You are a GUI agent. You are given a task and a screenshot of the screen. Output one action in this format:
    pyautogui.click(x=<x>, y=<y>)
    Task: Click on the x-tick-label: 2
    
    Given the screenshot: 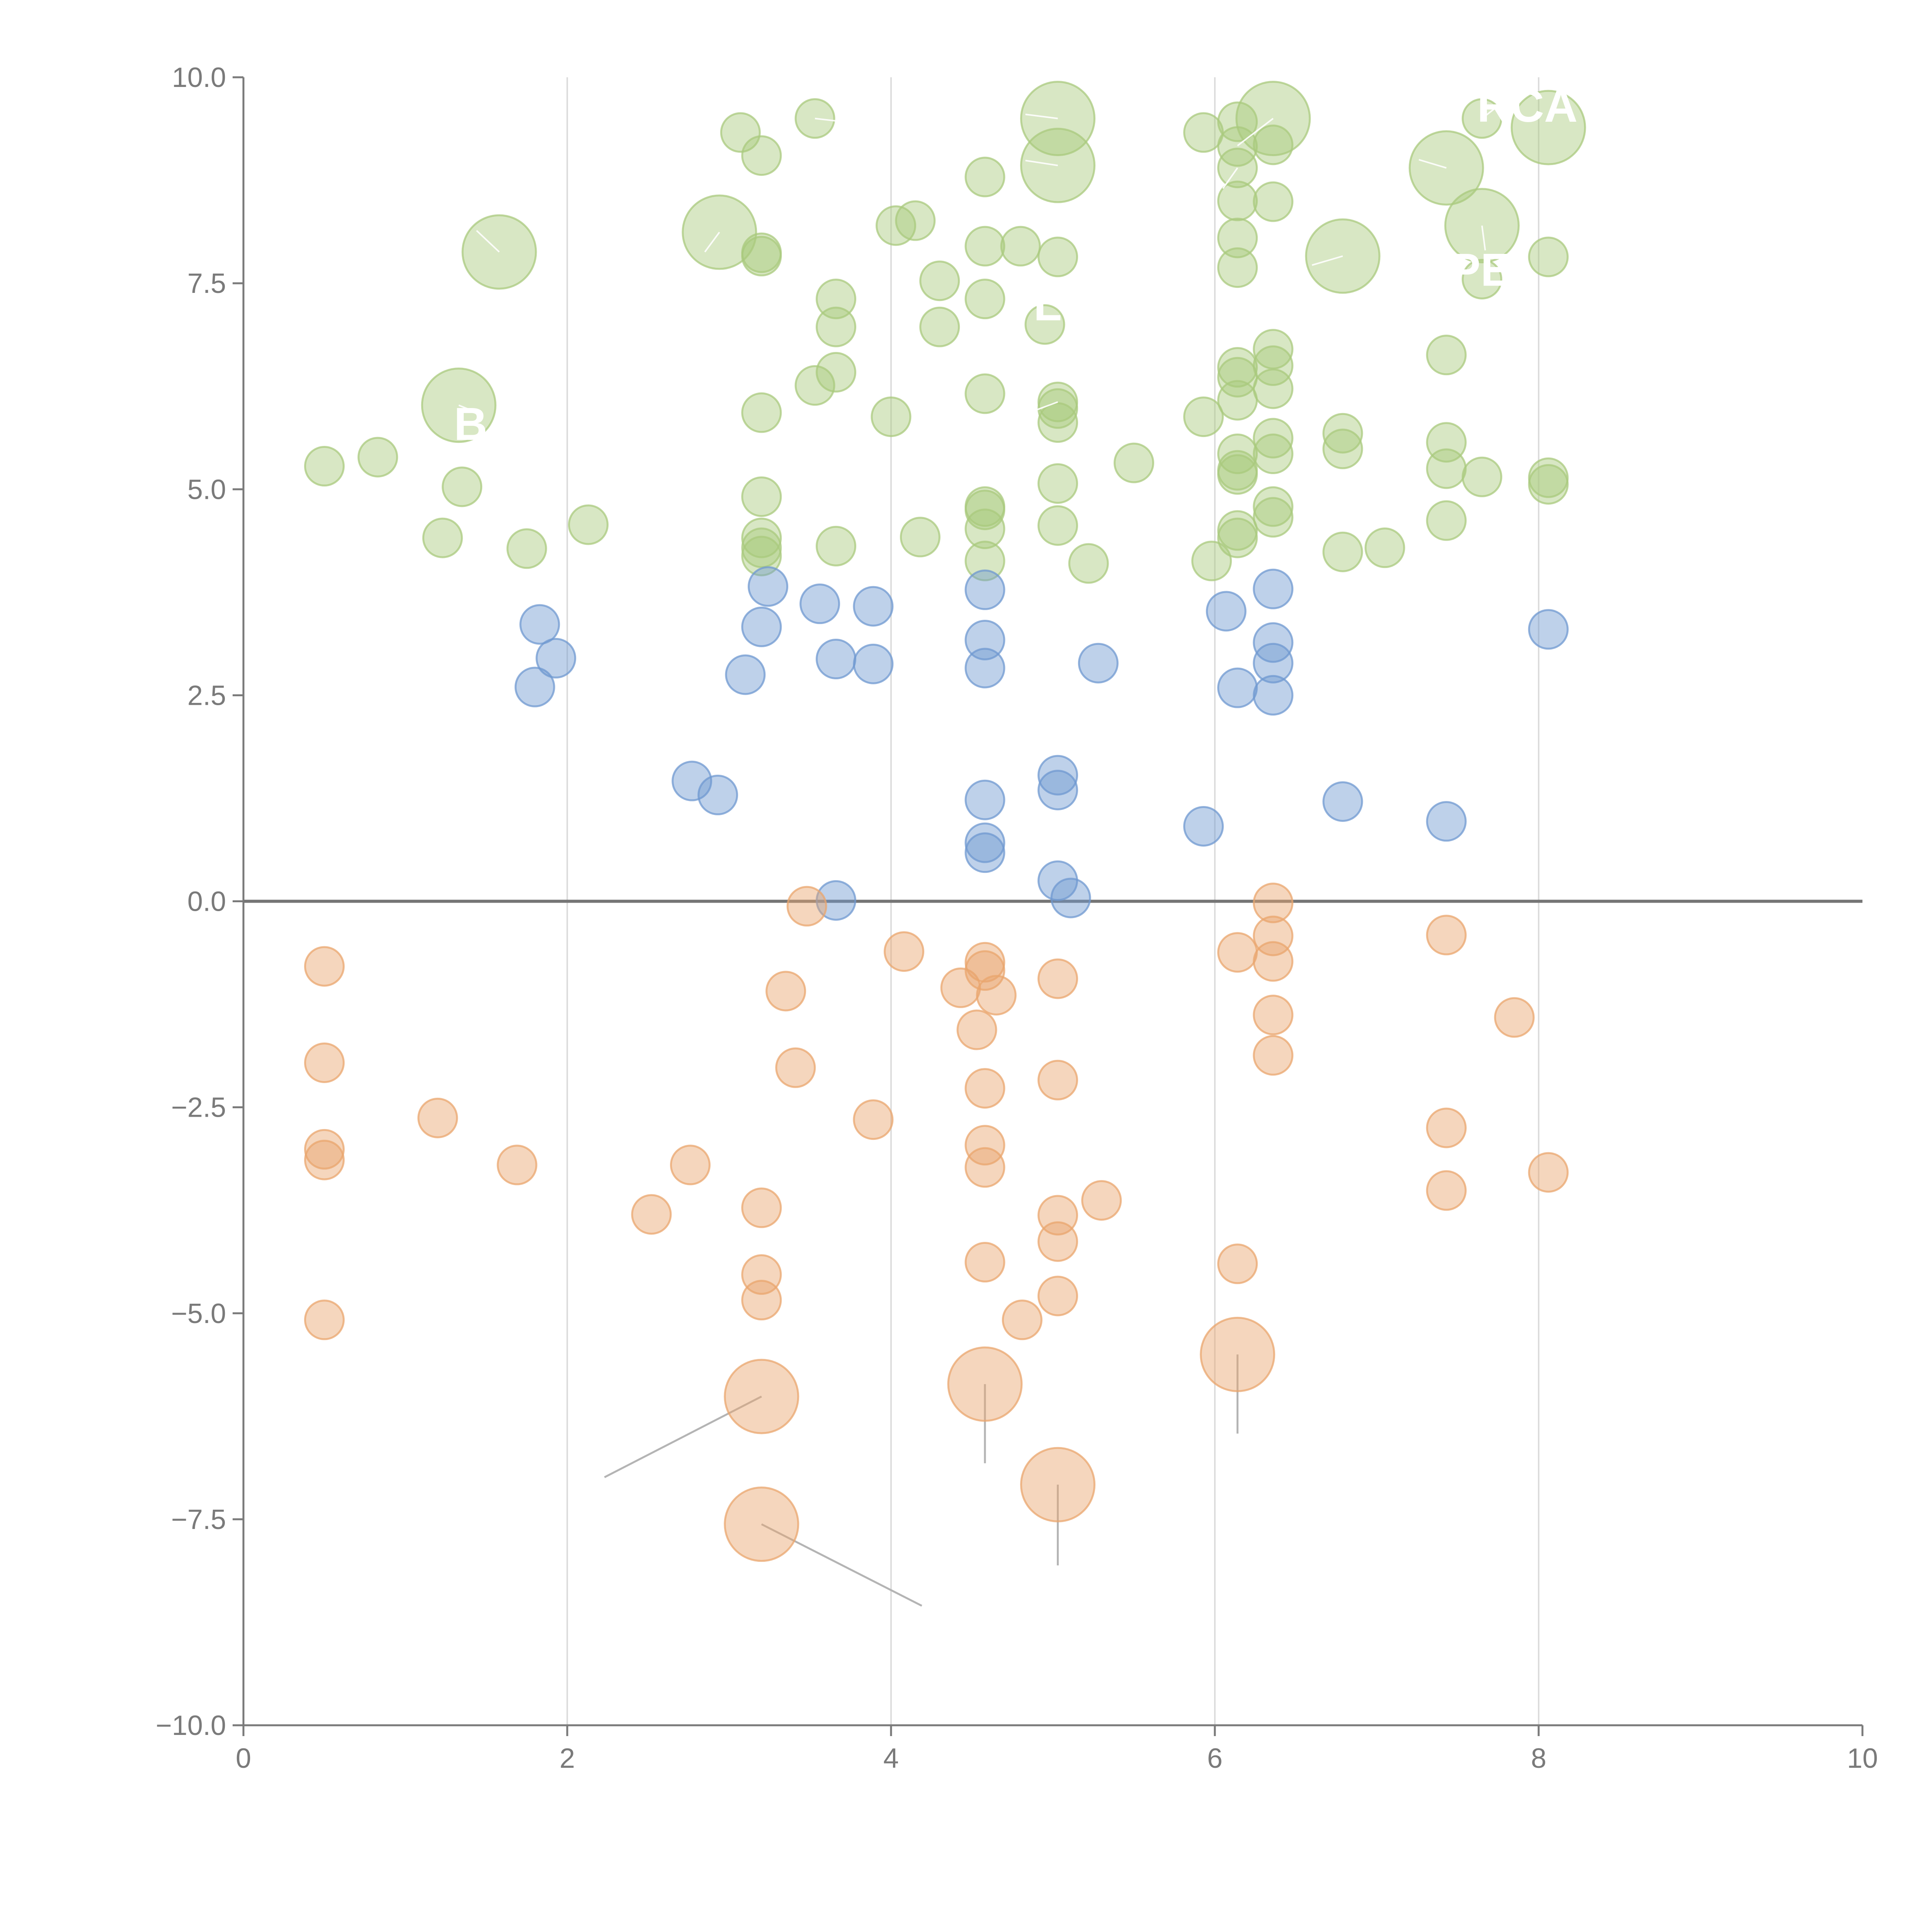 What is the action you would take?
    pyautogui.click(x=567, y=1758)
    